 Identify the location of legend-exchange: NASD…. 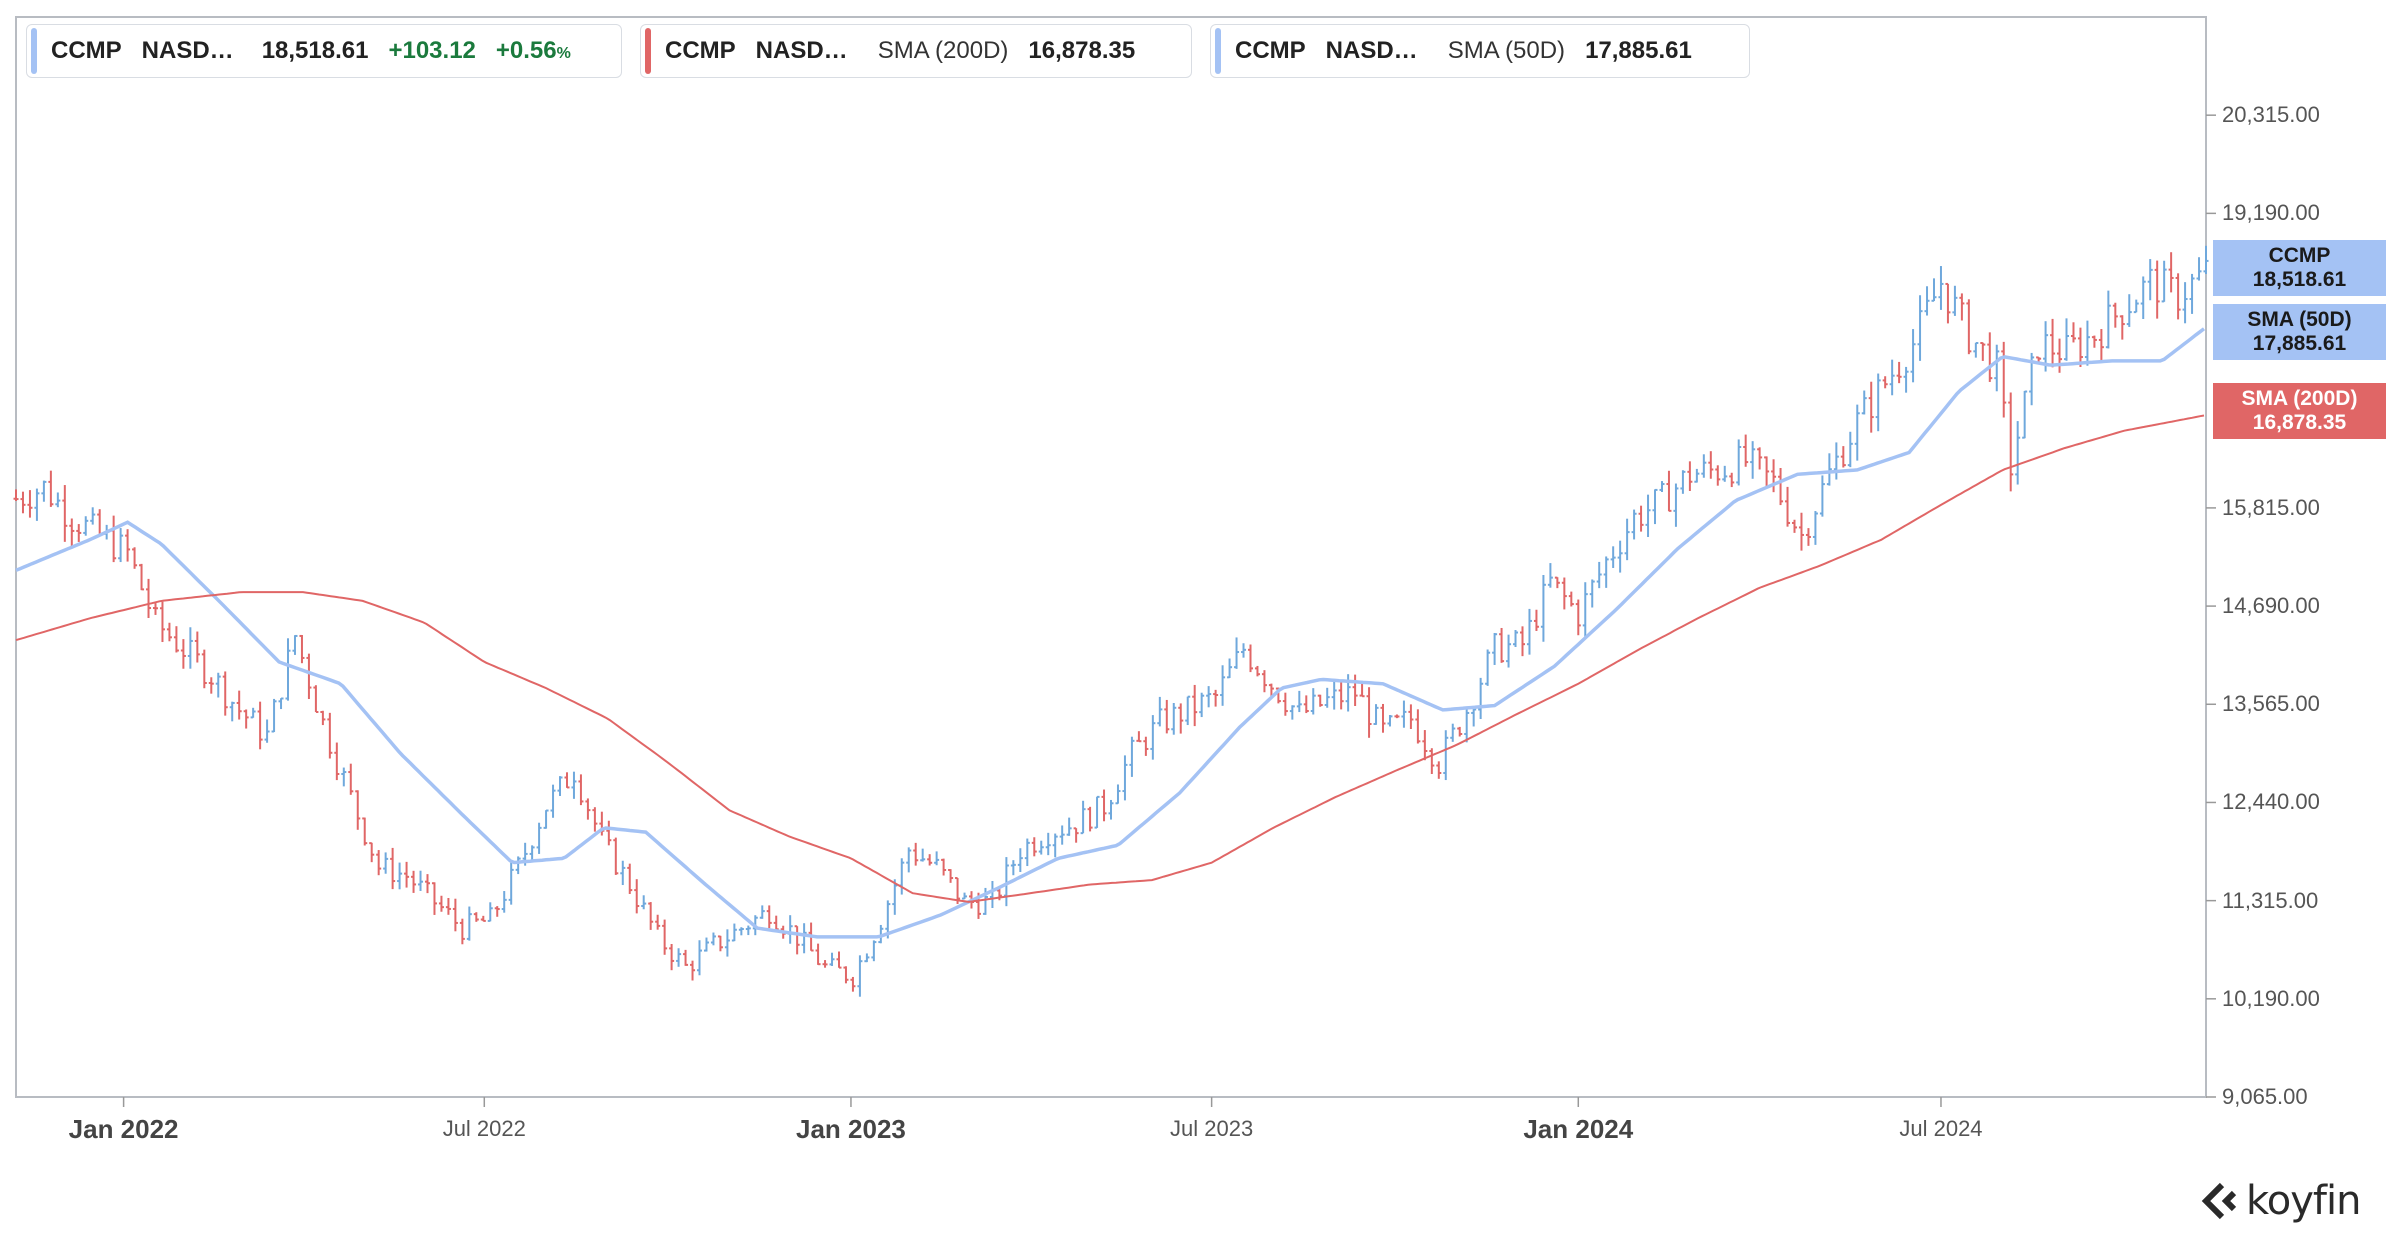
(1371, 50).